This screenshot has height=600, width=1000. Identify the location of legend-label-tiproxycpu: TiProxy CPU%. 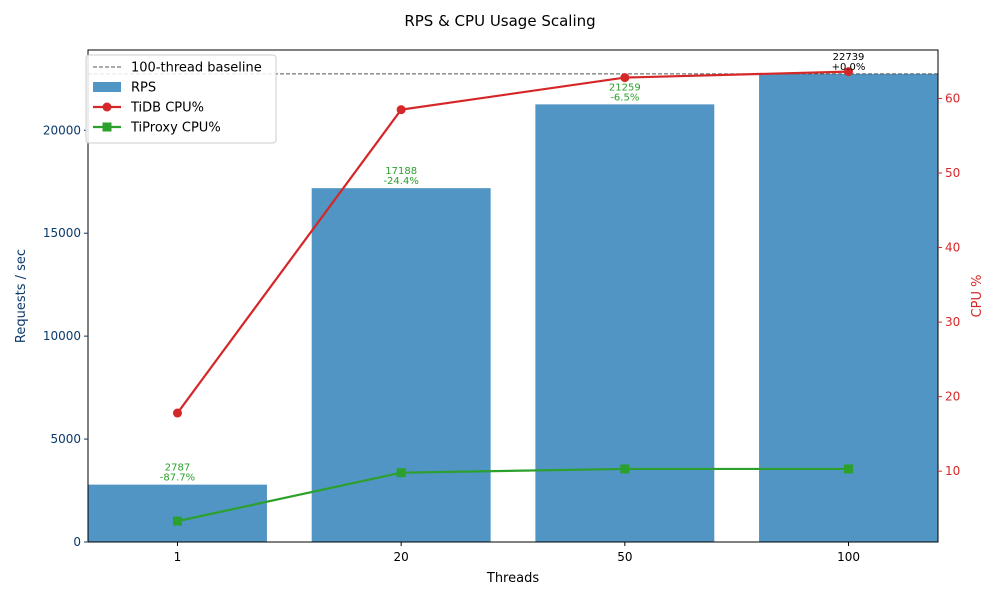
(175, 128).